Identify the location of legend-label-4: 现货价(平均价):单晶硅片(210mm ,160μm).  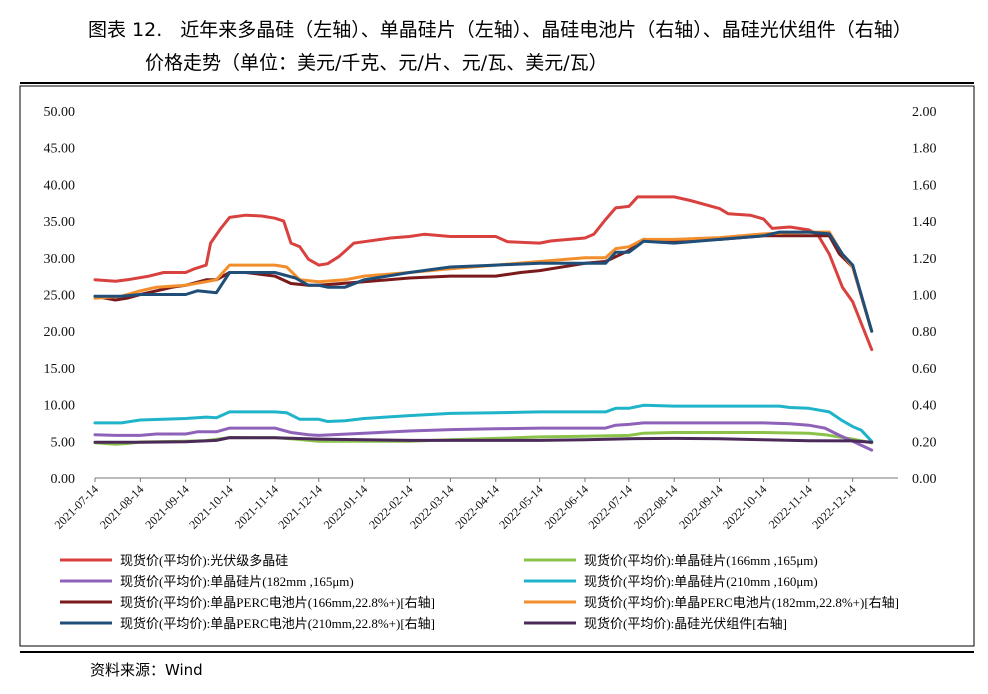
(701, 581).